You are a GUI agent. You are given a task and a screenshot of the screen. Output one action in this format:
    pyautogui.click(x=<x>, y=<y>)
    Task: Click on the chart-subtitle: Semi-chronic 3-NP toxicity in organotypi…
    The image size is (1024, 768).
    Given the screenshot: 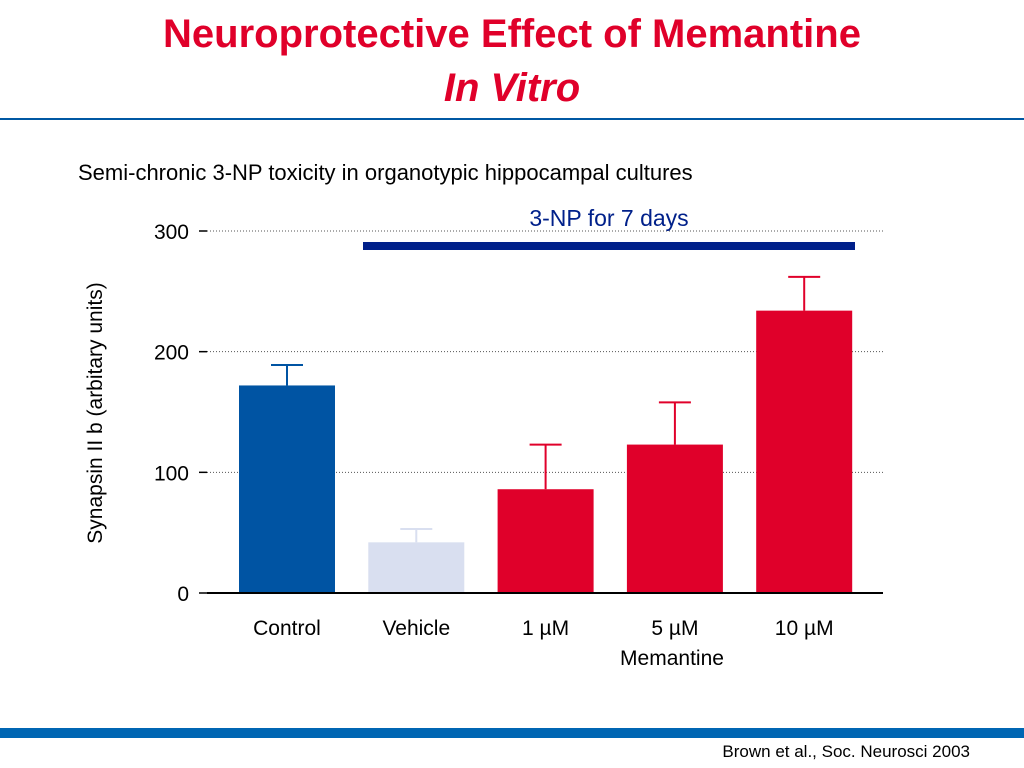 What is the action you would take?
    pyautogui.click(x=385, y=172)
    